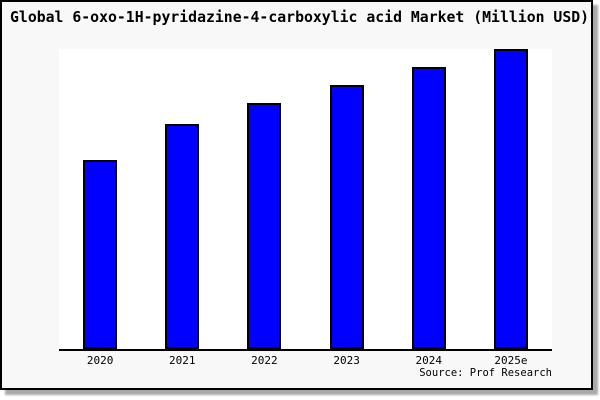 The width and height of the screenshot is (600, 400). Describe the element at coordinates (264, 226) in the screenshot. I see `bar-2022` at that location.